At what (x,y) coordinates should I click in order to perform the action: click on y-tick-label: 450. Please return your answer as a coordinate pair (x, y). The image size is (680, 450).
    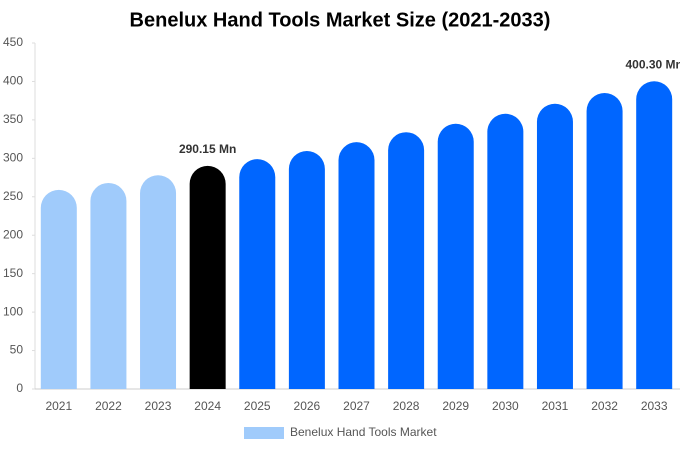
    Looking at the image, I should click on (13, 42).